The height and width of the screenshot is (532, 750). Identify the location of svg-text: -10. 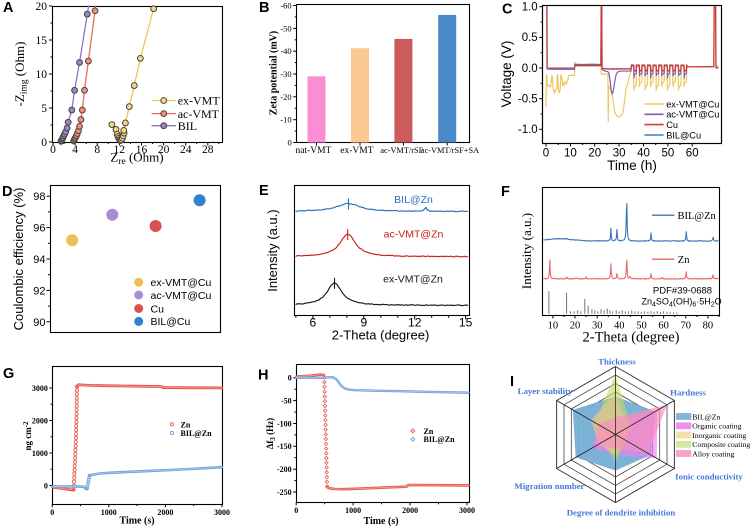
(285, 120).